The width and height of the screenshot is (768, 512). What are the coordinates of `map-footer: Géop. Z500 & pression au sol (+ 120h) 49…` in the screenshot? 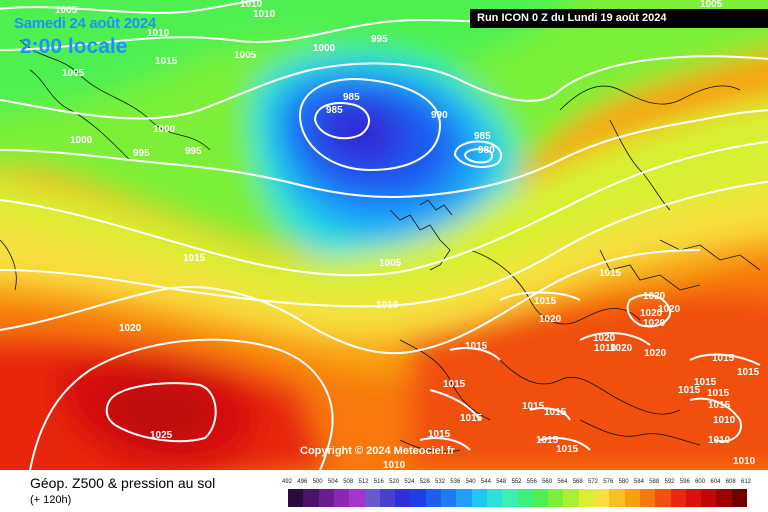 It's located at (384, 491).